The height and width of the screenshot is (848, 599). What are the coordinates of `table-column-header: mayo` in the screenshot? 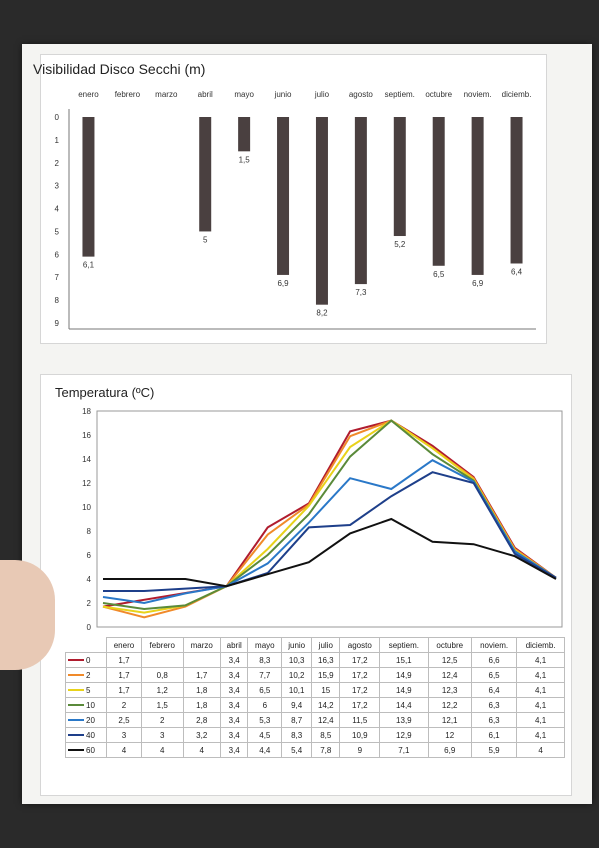 It's located at (265, 645).